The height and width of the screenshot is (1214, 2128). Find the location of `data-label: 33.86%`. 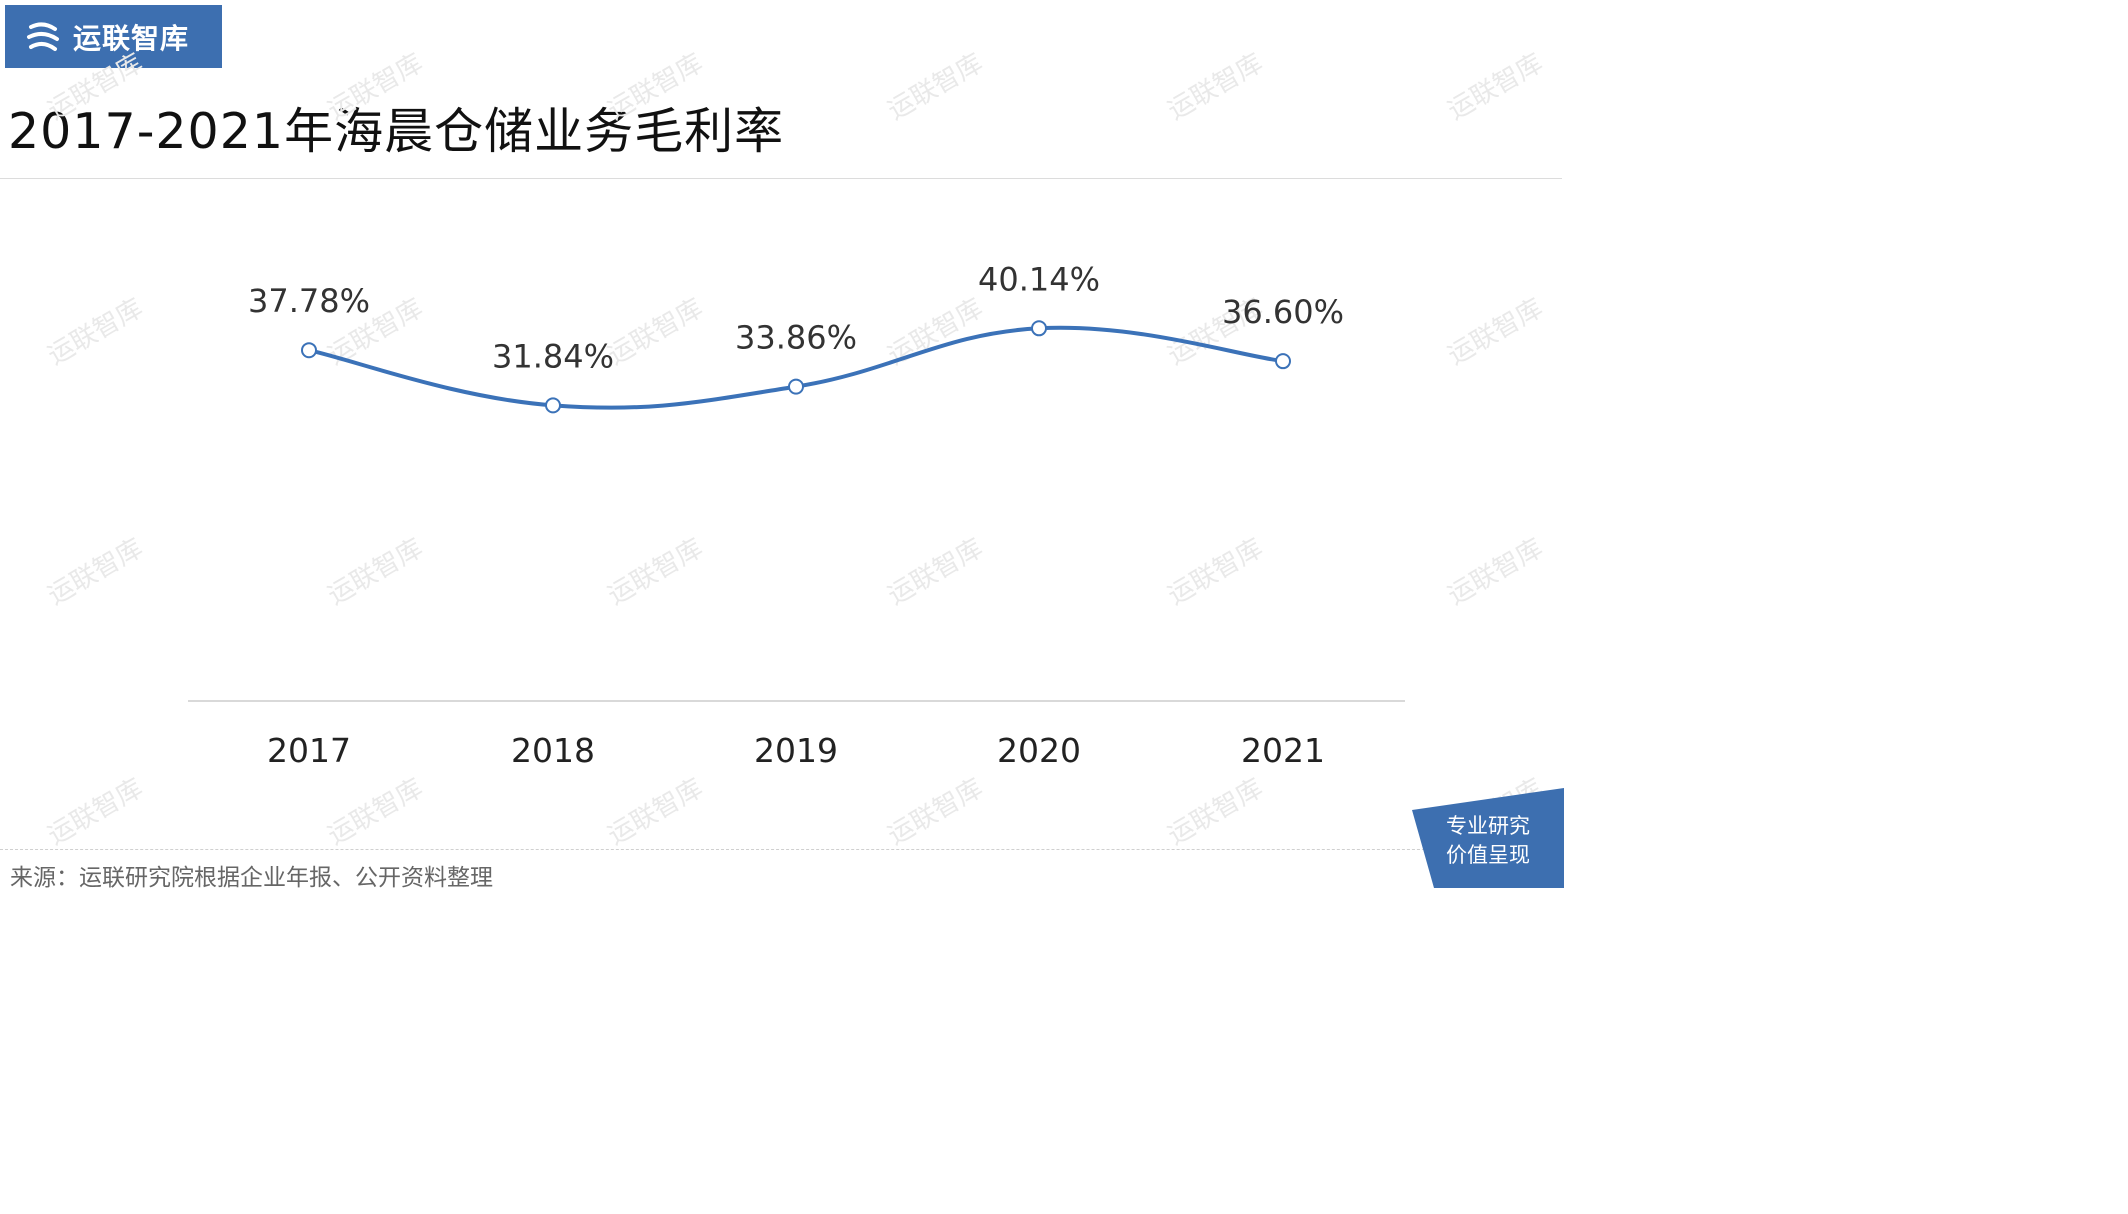

data-label: 33.86% is located at coordinates (796, 338).